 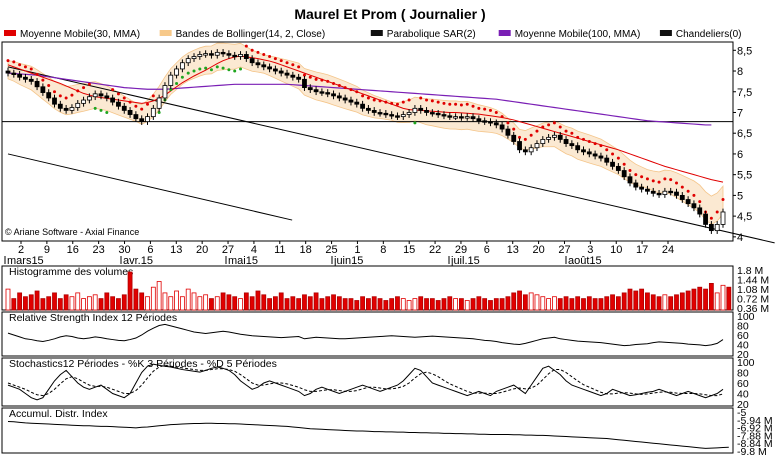 I want to click on adi-tick-label: -5, so click(x=741, y=413).